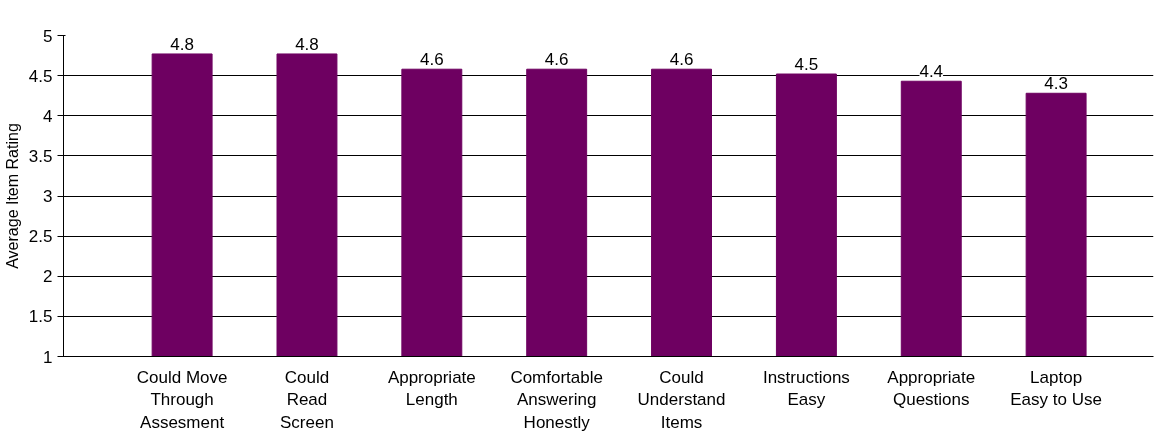 The image size is (1163, 435). Describe the element at coordinates (48, 277) in the screenshot. I see `y-tick-label: 2` at that location.